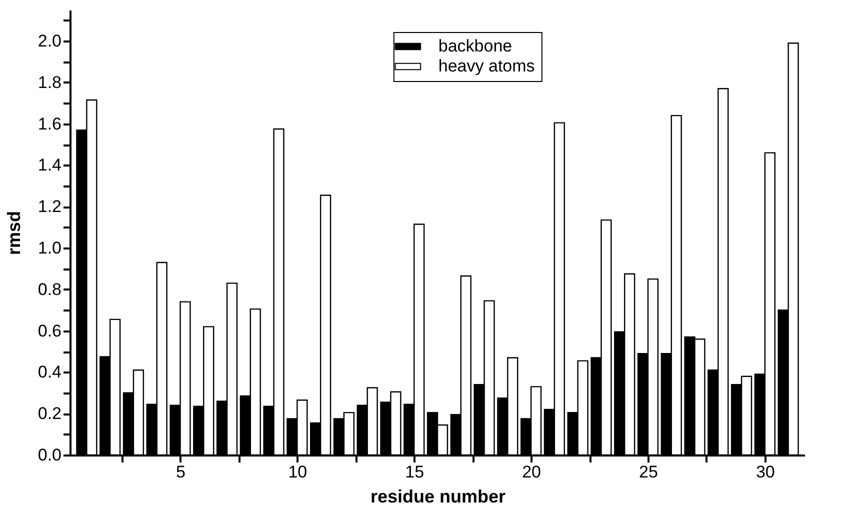 The height and width of the screenshot is (519, 846). Describe the element at coordinates (181, 472) in the screenshot. I see `x-tick-label: 5` at that location.